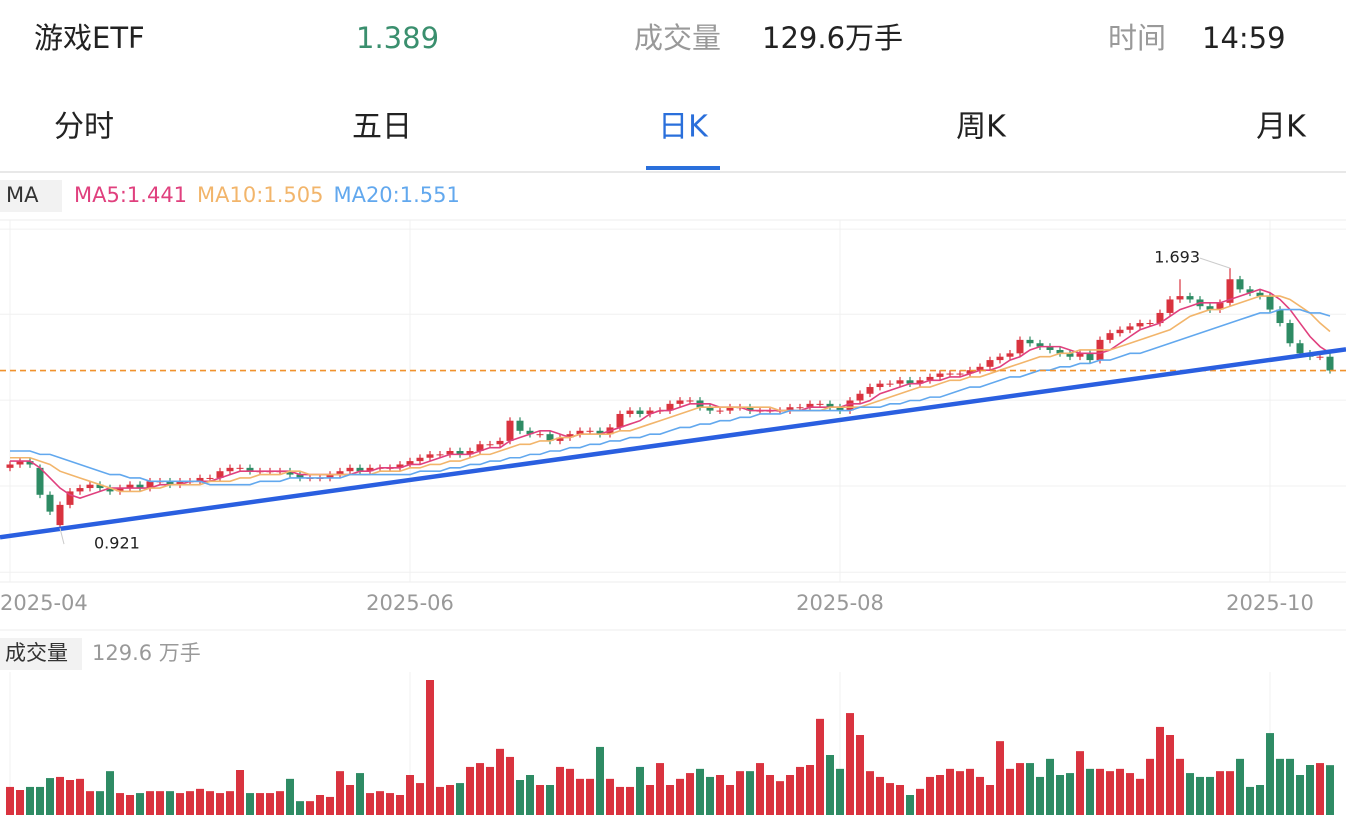 This screenshot has height=824, width=1346. Describe the element at coordinates (683, 168) in the screenshot. I see `tab-underline` at that location.